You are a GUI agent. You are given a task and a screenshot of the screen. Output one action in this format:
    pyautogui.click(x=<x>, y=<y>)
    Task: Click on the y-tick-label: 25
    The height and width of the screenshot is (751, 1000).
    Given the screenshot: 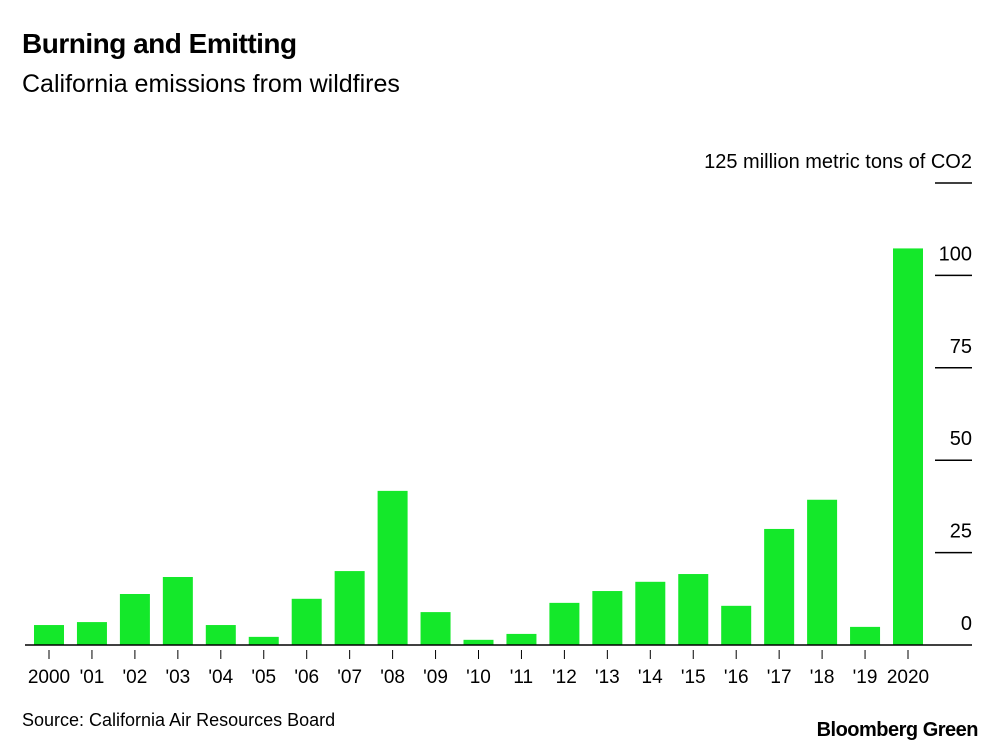 What is the action you would take?
    pyautogui.click(x=961, y=532)
    